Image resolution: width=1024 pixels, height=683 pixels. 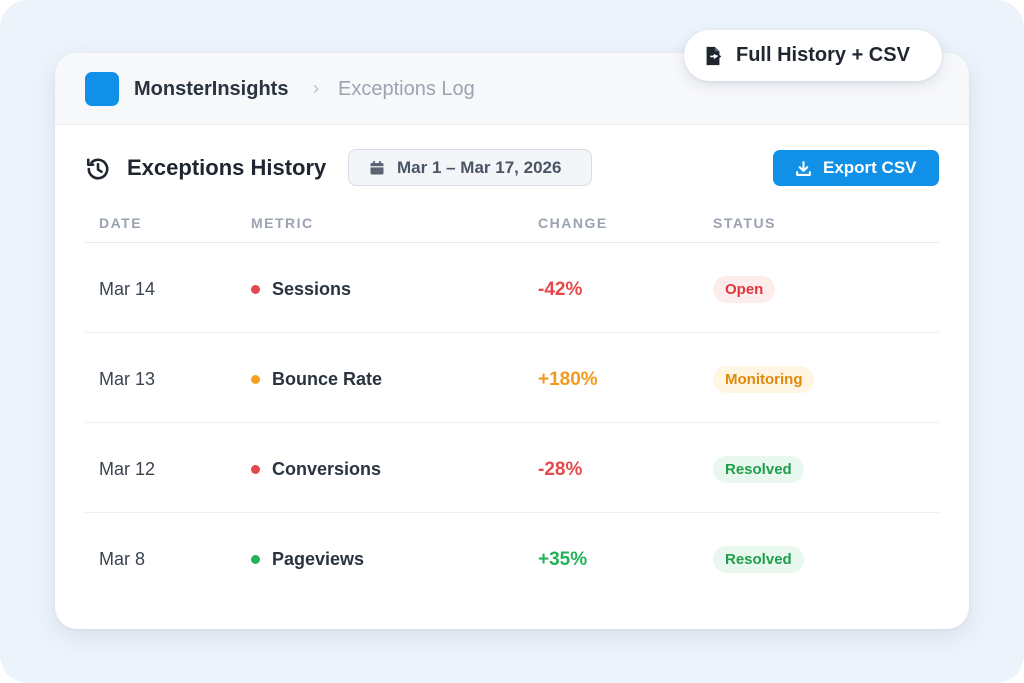 What do you see at coordinates (327, 379) in the screenshot?
I see `row-metric: Bounce Rate` at bounding box center [327, 379].